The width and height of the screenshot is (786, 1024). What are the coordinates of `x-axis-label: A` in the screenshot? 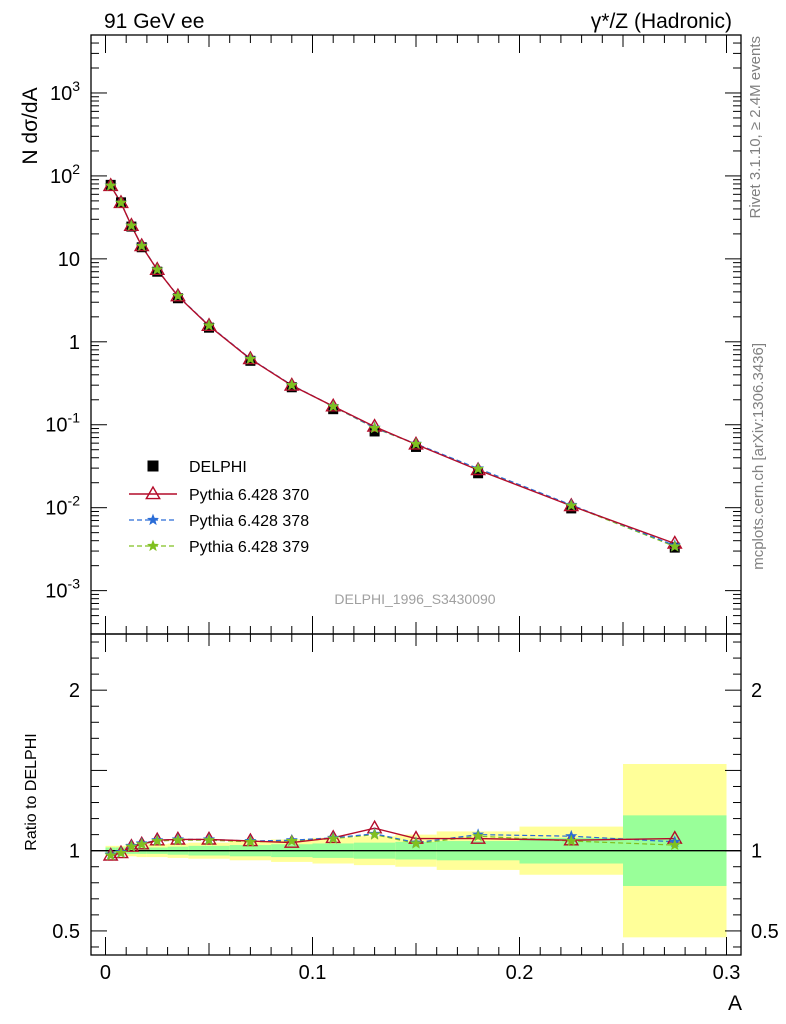 It's located at (735, 1003).